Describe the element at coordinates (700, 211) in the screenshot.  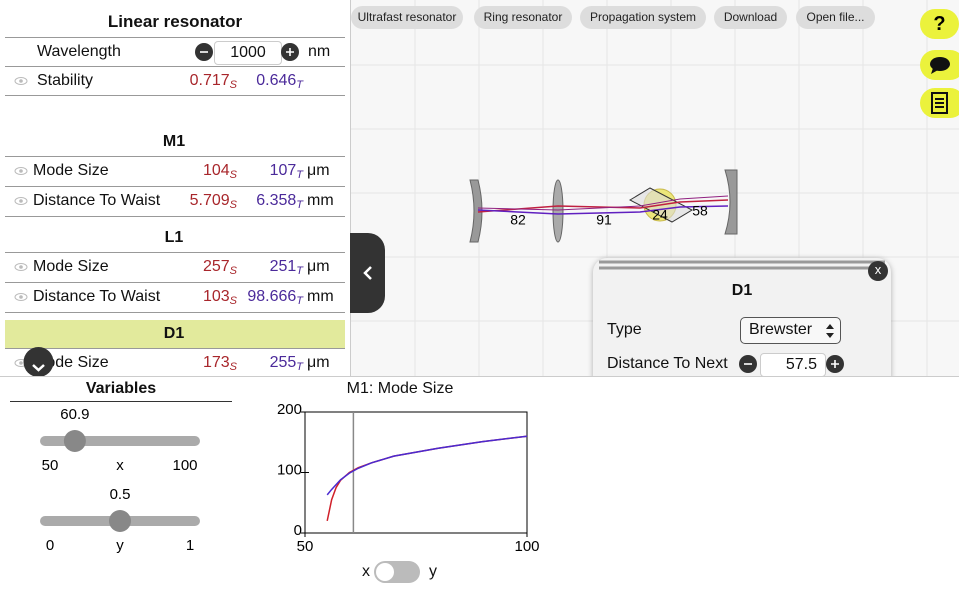
I see `distance-label: 58` at that location.